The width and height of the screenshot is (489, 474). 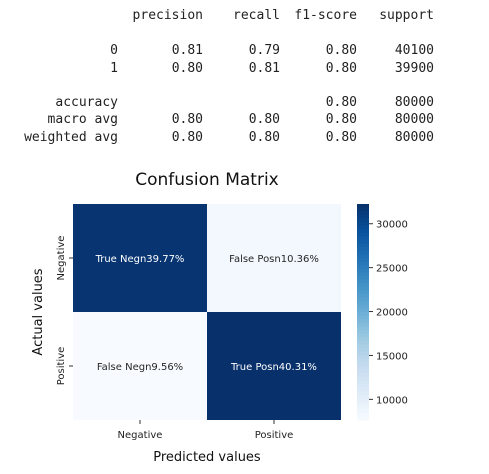 I want to click on header-support: support, so click(x=406, y=15).